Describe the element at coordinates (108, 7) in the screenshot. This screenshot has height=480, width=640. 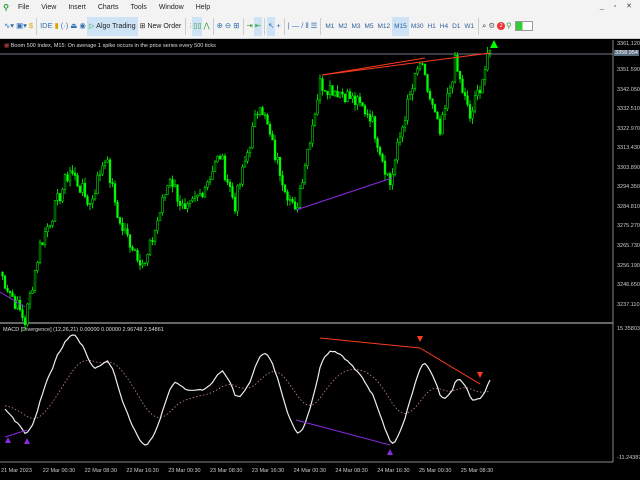
I see `menu-charts: Charts` at that location.